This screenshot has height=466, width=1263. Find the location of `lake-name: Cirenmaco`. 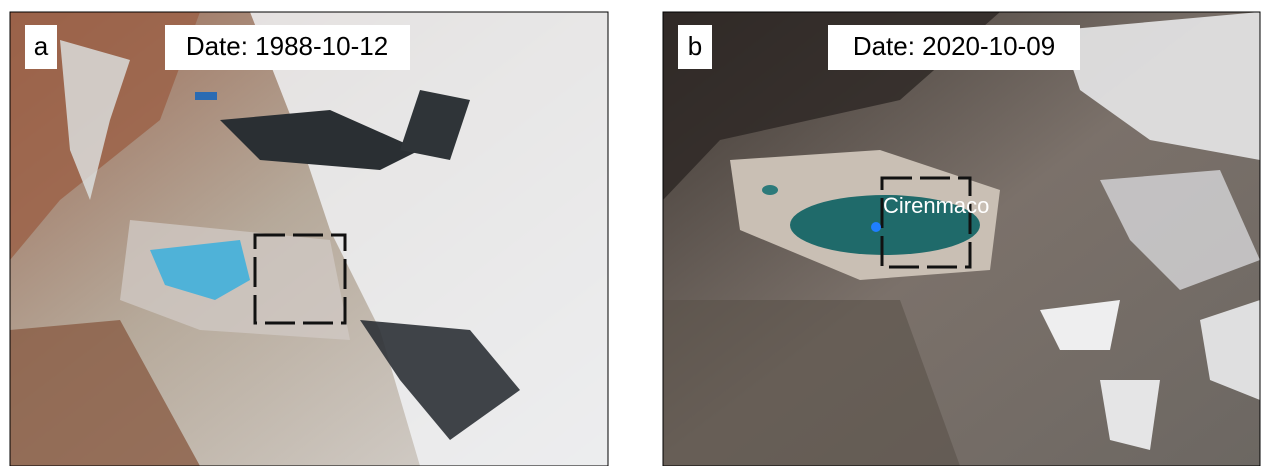

lake-name: Cirenmaco is located at coordinates (936, 205).